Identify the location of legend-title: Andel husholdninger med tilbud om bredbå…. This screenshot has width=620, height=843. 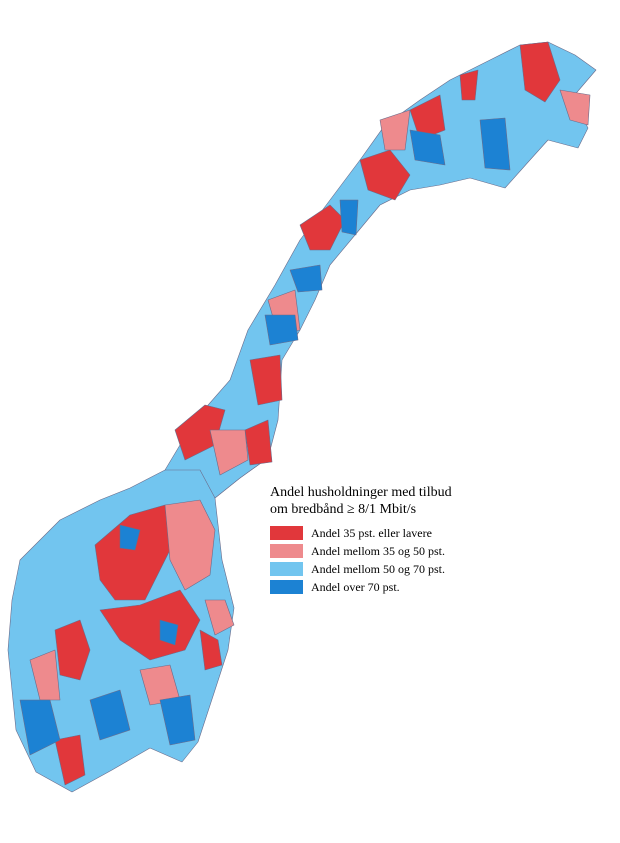
(361, 501).